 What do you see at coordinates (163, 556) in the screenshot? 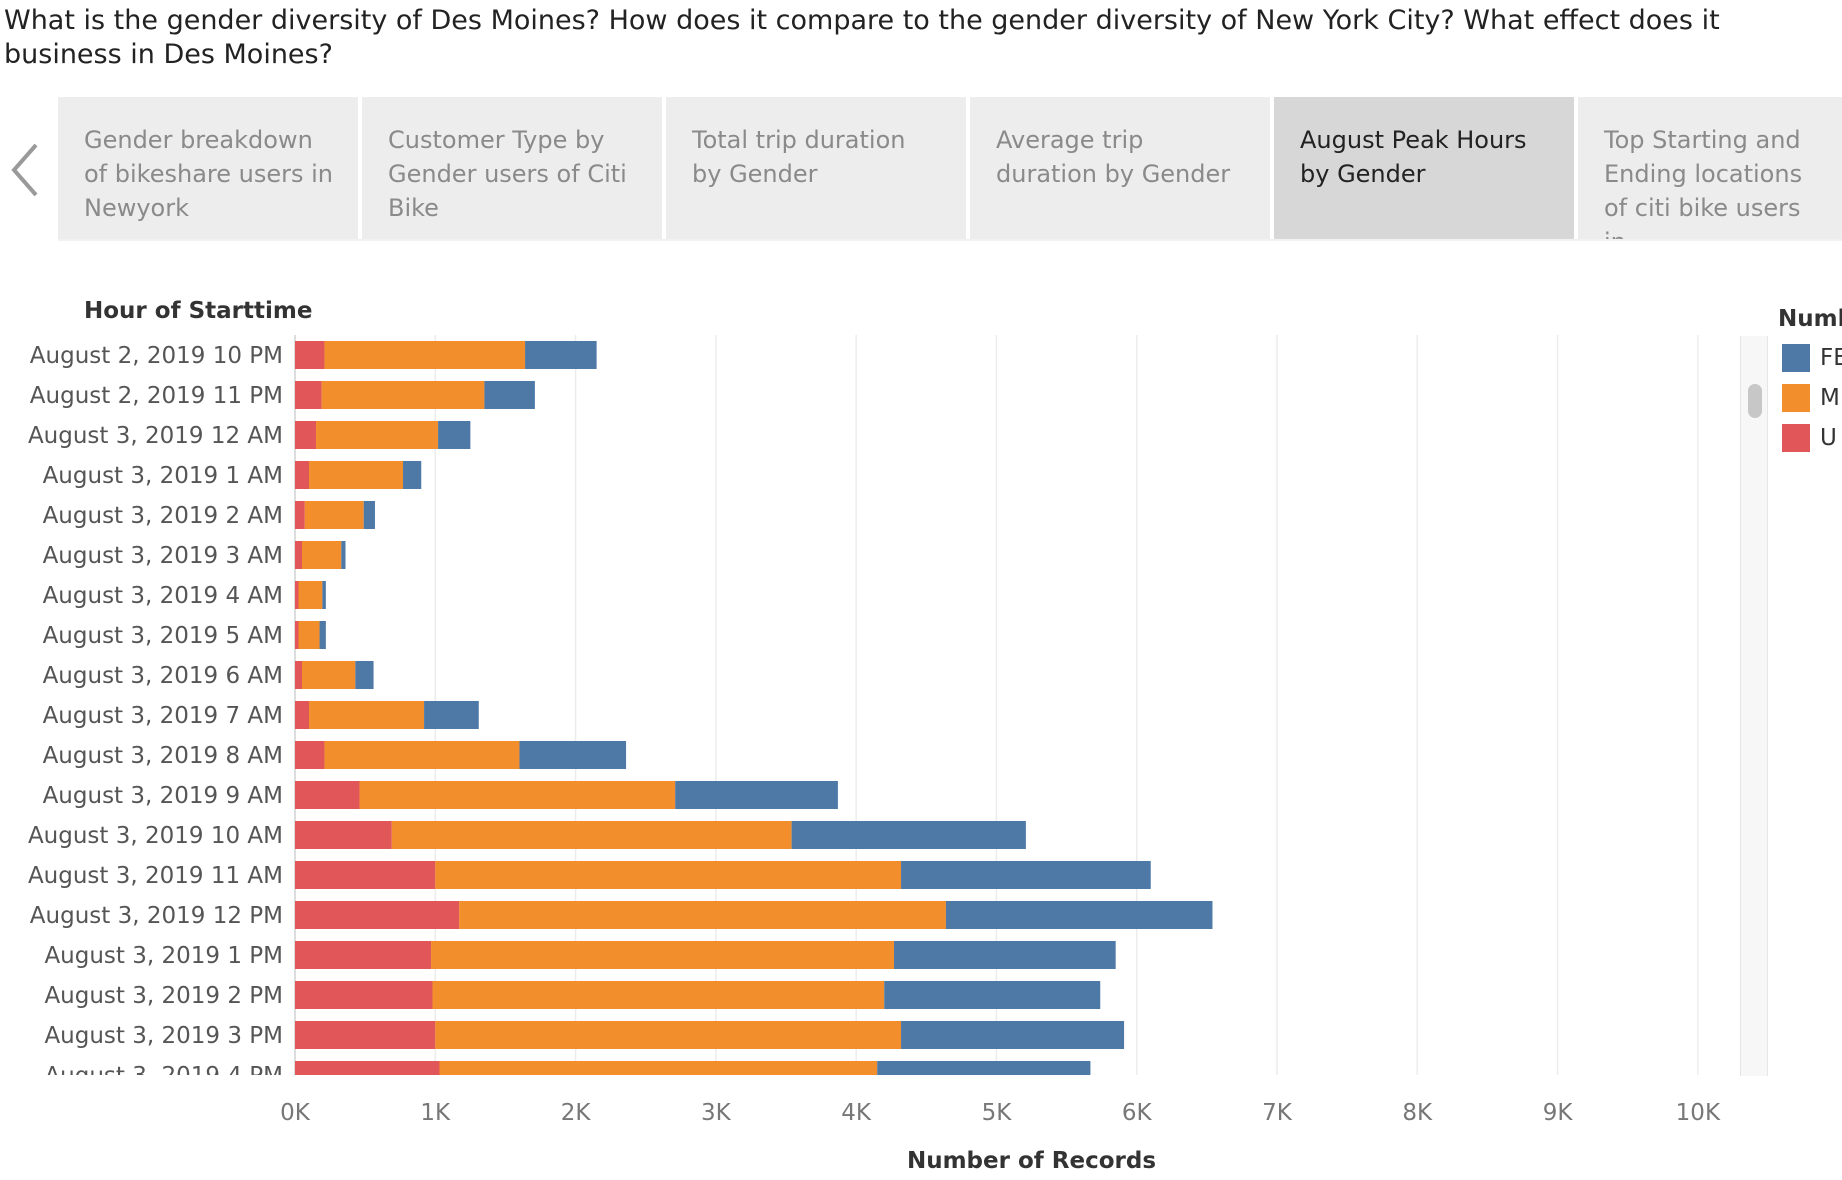
I see `row-label: August 3, 2019 3 AM` at bounding box center [163, 556].